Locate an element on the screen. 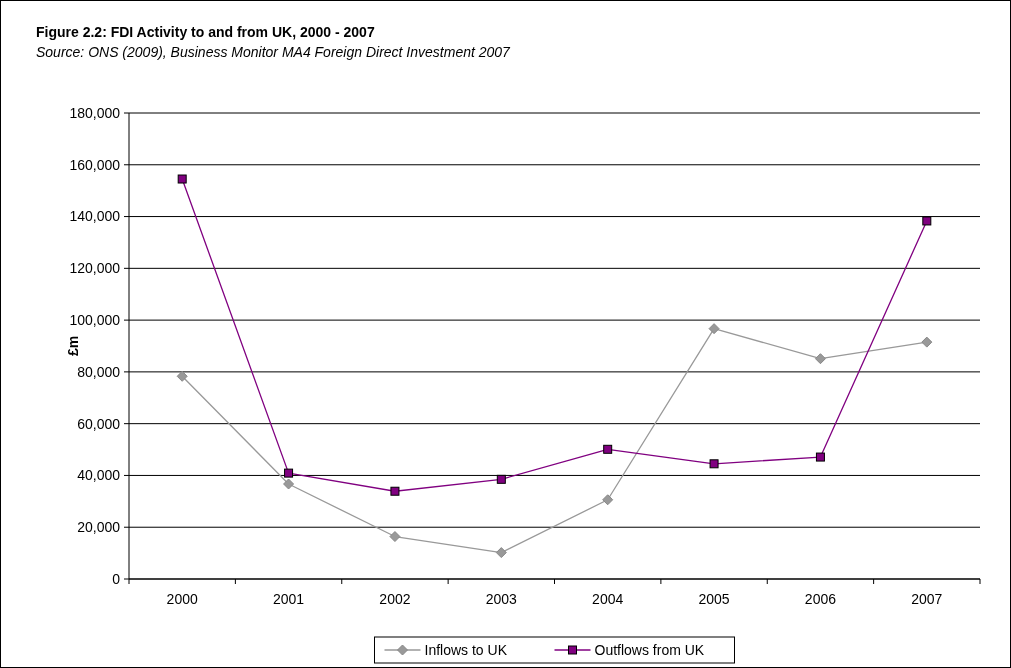 The height and width of the screenshot is (668, 1011). y-tick-label: 80,000 is located at coordinates (99, 371).